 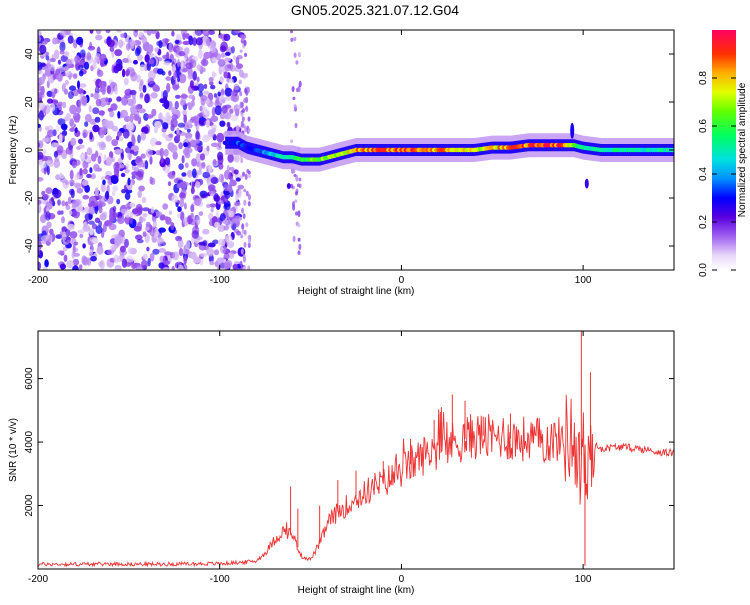 I want to click on colorbar-tick-label: 0.4, so click(x=703, y=174).